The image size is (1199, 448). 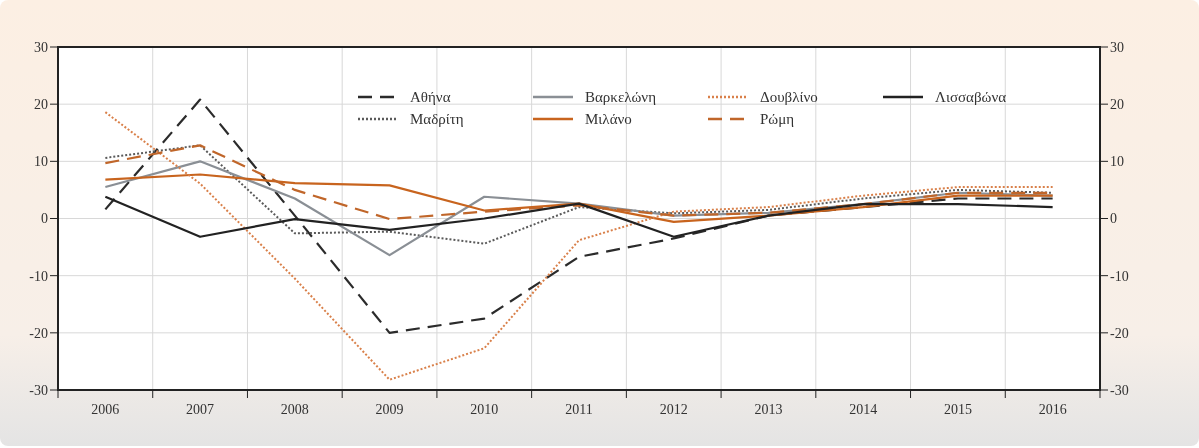 I want to click on y-tick-label: -10, so click(x=38, y=276).